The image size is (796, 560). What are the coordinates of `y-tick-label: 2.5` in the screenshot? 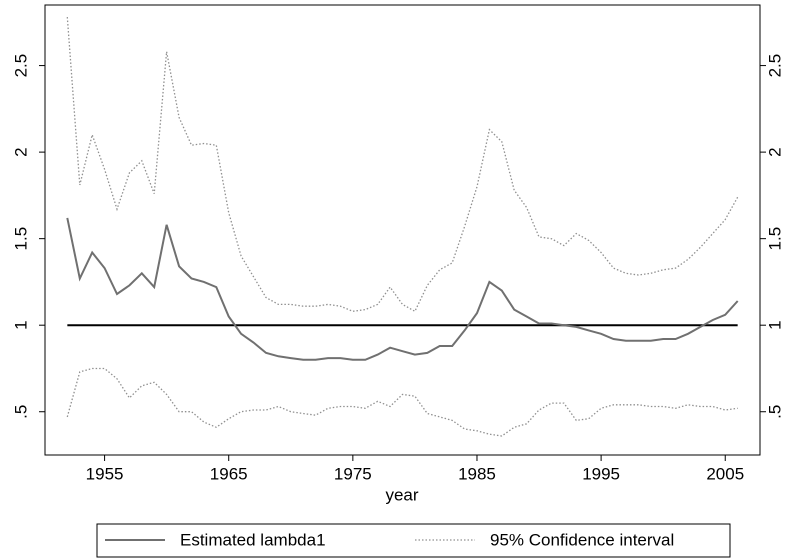 It's located at (20, 66).